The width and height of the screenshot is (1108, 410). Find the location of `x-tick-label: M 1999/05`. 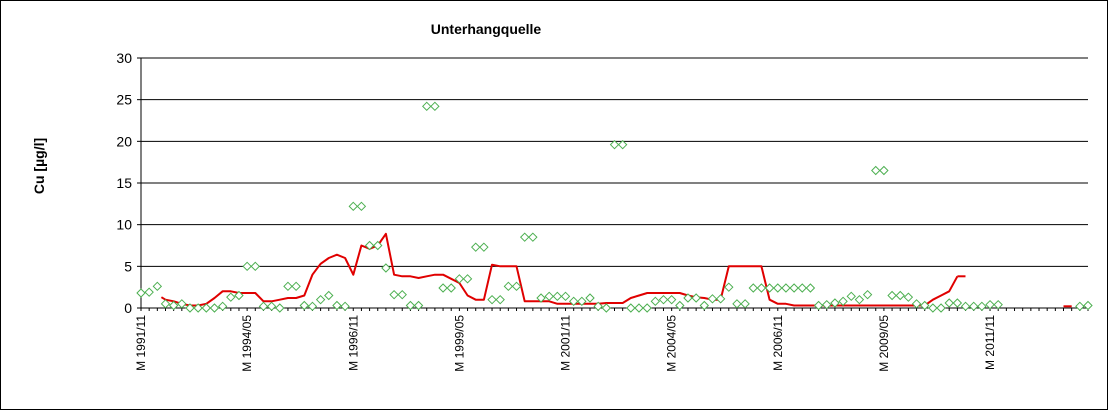

x-tick-label: M 1999/05 is located at coordinates (459, 343).